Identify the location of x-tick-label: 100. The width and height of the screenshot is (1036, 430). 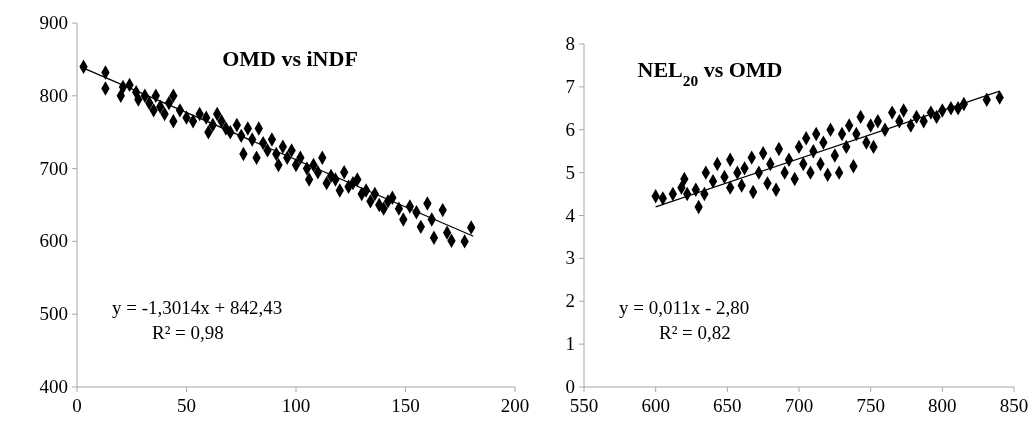
(296, 405).